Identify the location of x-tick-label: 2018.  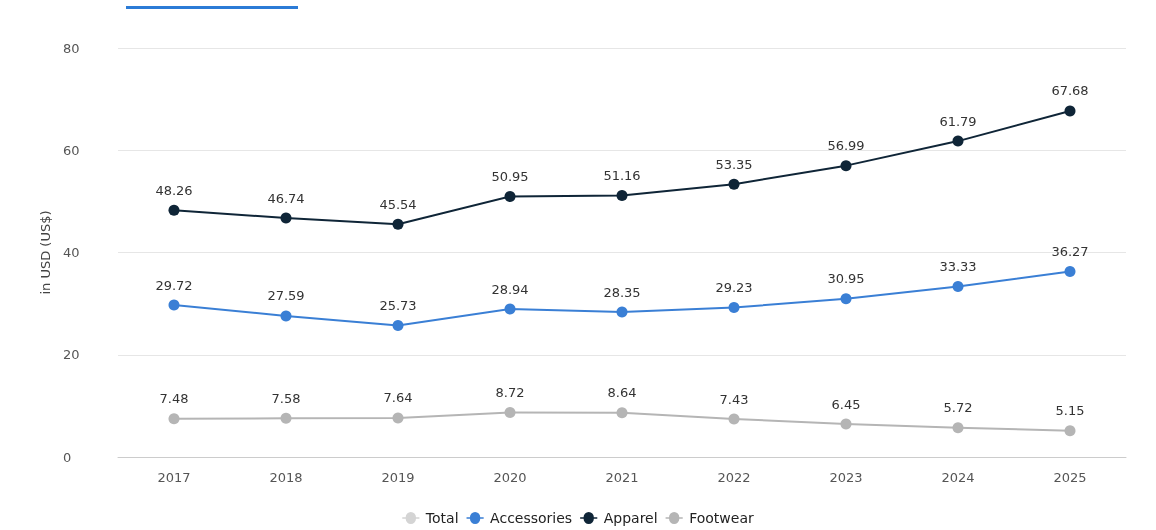
(286, 477).